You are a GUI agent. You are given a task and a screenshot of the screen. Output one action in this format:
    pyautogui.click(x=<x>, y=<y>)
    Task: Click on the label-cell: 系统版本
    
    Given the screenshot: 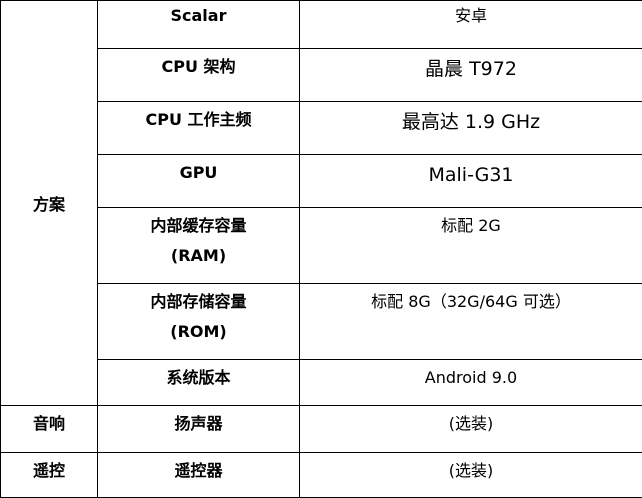 What is the action you would take?
    pyautogui.click(x=198, y=382)
    